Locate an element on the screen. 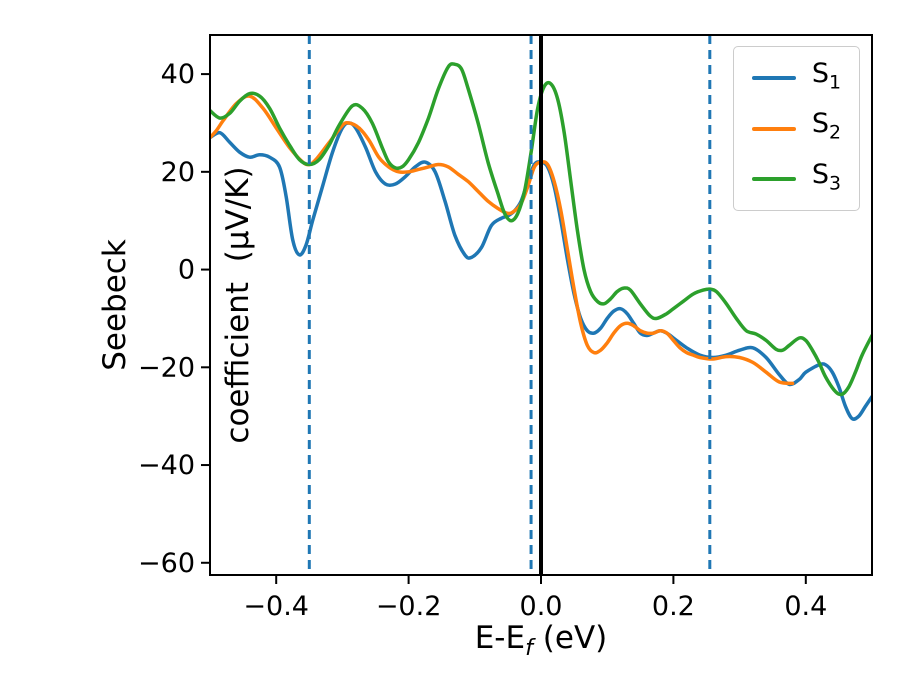 The height and width of the screenshot is (700, 900). legend-label: S3 is located at coordinates (826, 176).